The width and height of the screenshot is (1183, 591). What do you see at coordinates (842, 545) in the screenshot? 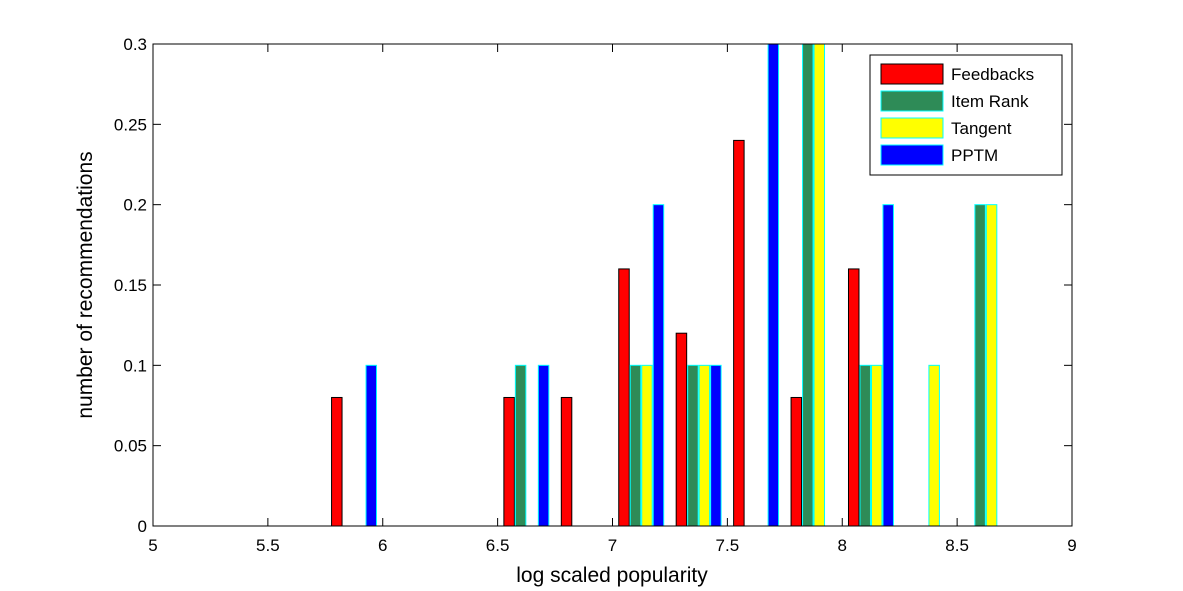
I see `x-tick-label-6: 8` at bounding box center [842, 545].